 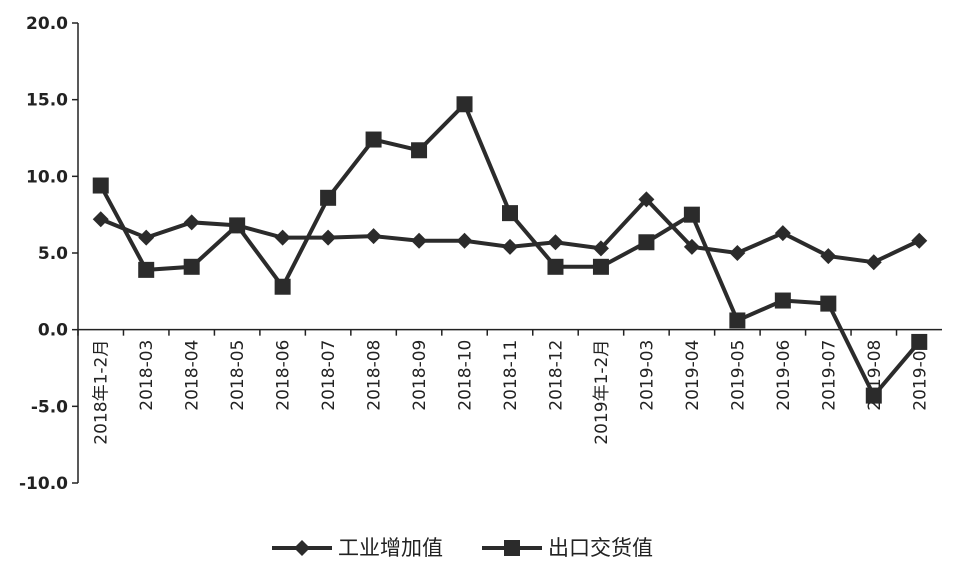 I want to click on x-tick-label: 2019-05, so click(x=738, y=375).